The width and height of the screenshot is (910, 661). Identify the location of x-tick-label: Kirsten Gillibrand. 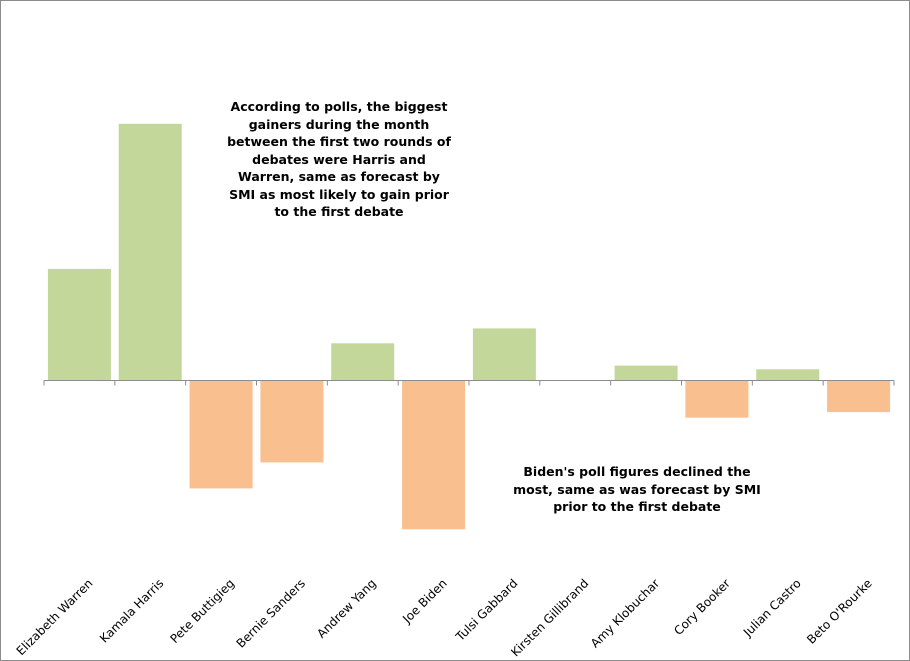
(549, 617).